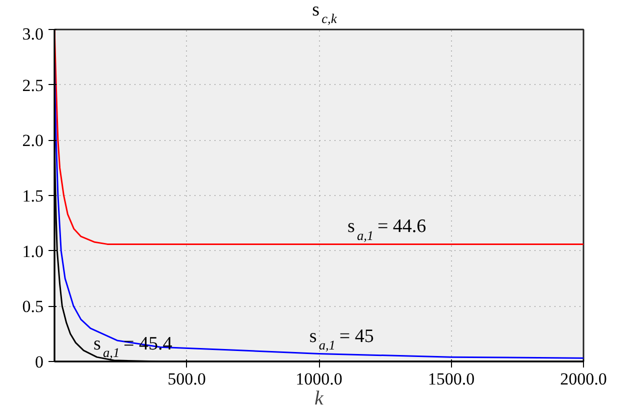  What do you see at coordinates (33, 34) in the screenshot?
I see `y-tick-label: 3.0` at bounding box center [33, 34].